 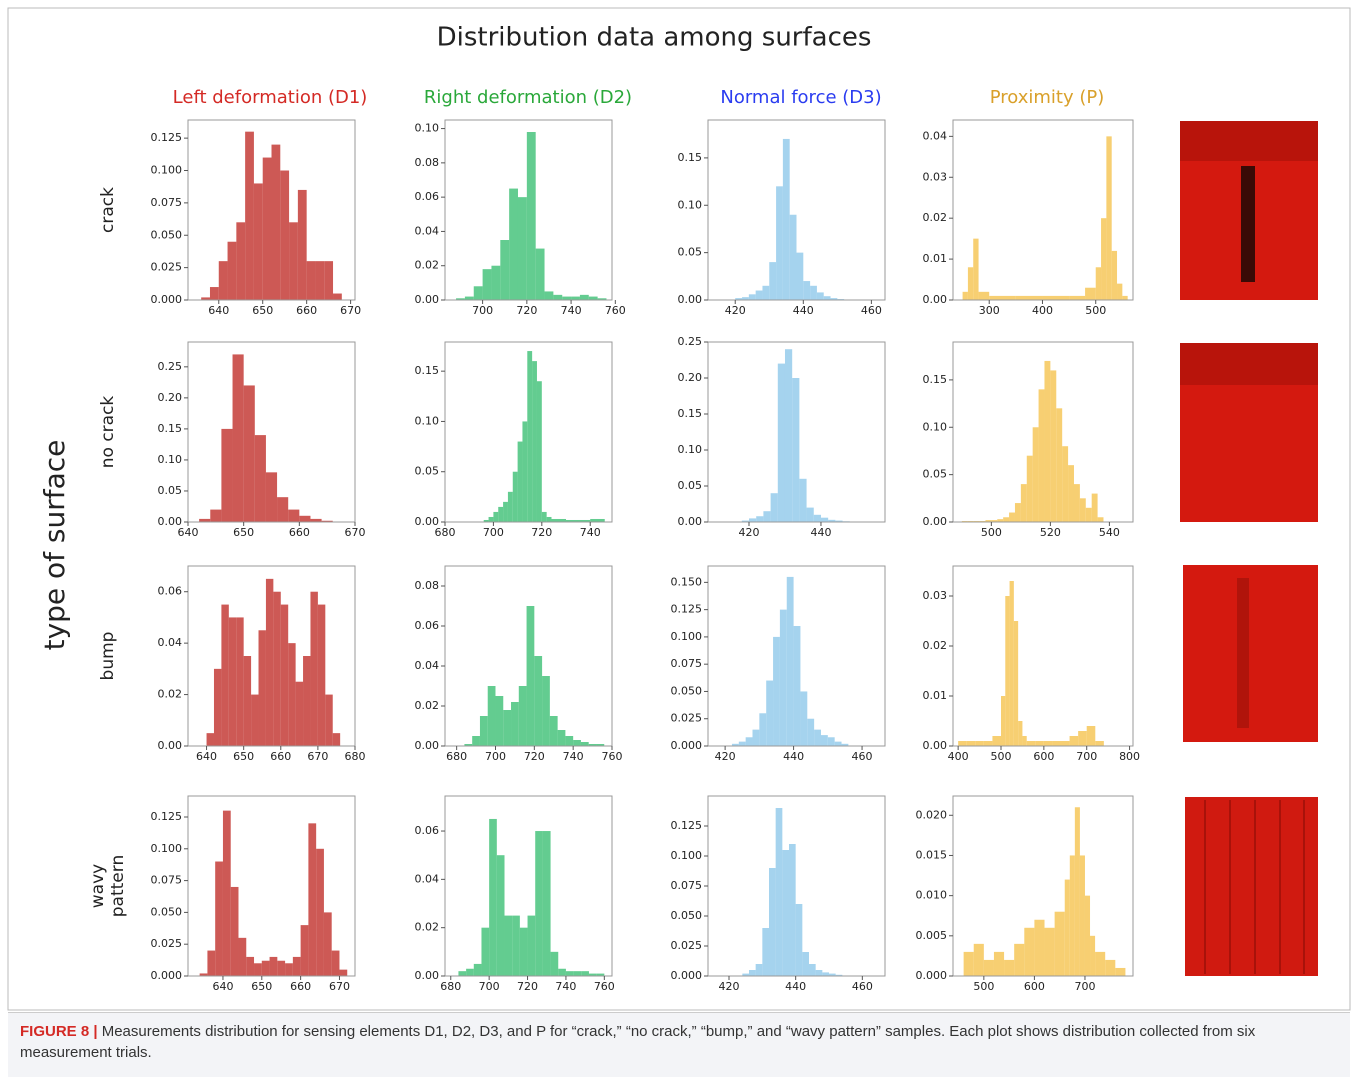 What do you see at coordinates (687, 690) in the screenshot?
I see `y-tick-label: 0.050` at bounding box center [687, 690].